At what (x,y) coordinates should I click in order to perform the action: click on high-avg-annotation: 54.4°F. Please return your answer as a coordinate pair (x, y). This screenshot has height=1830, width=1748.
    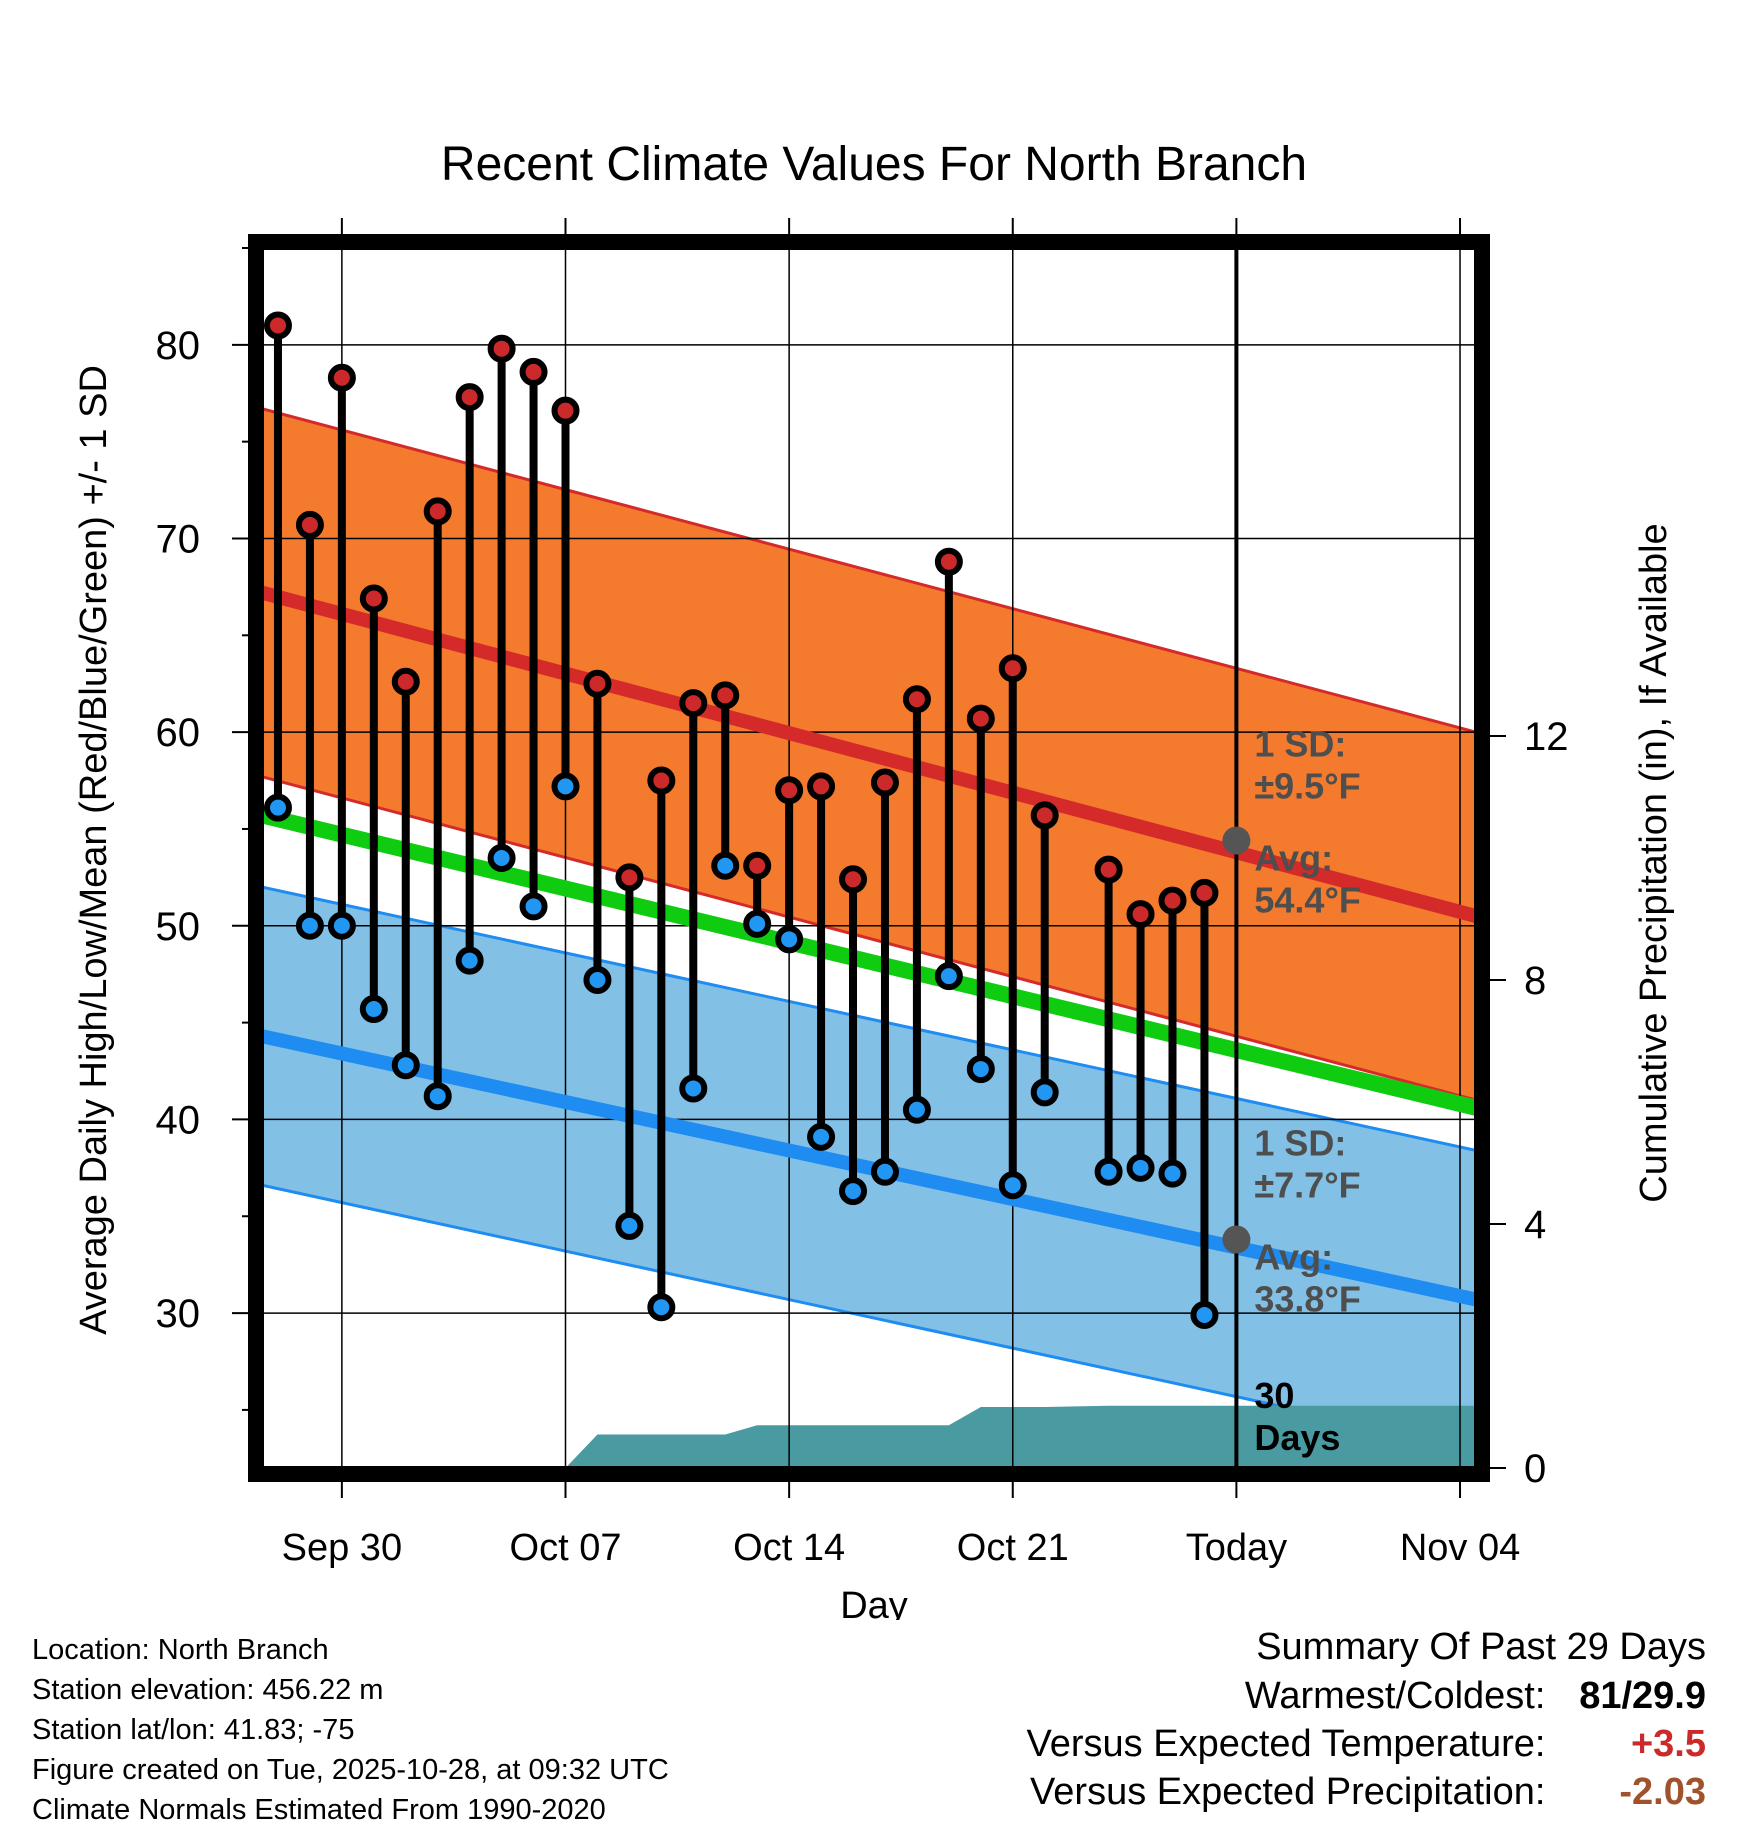
    Looking at the image, I should click on (1307, 900).